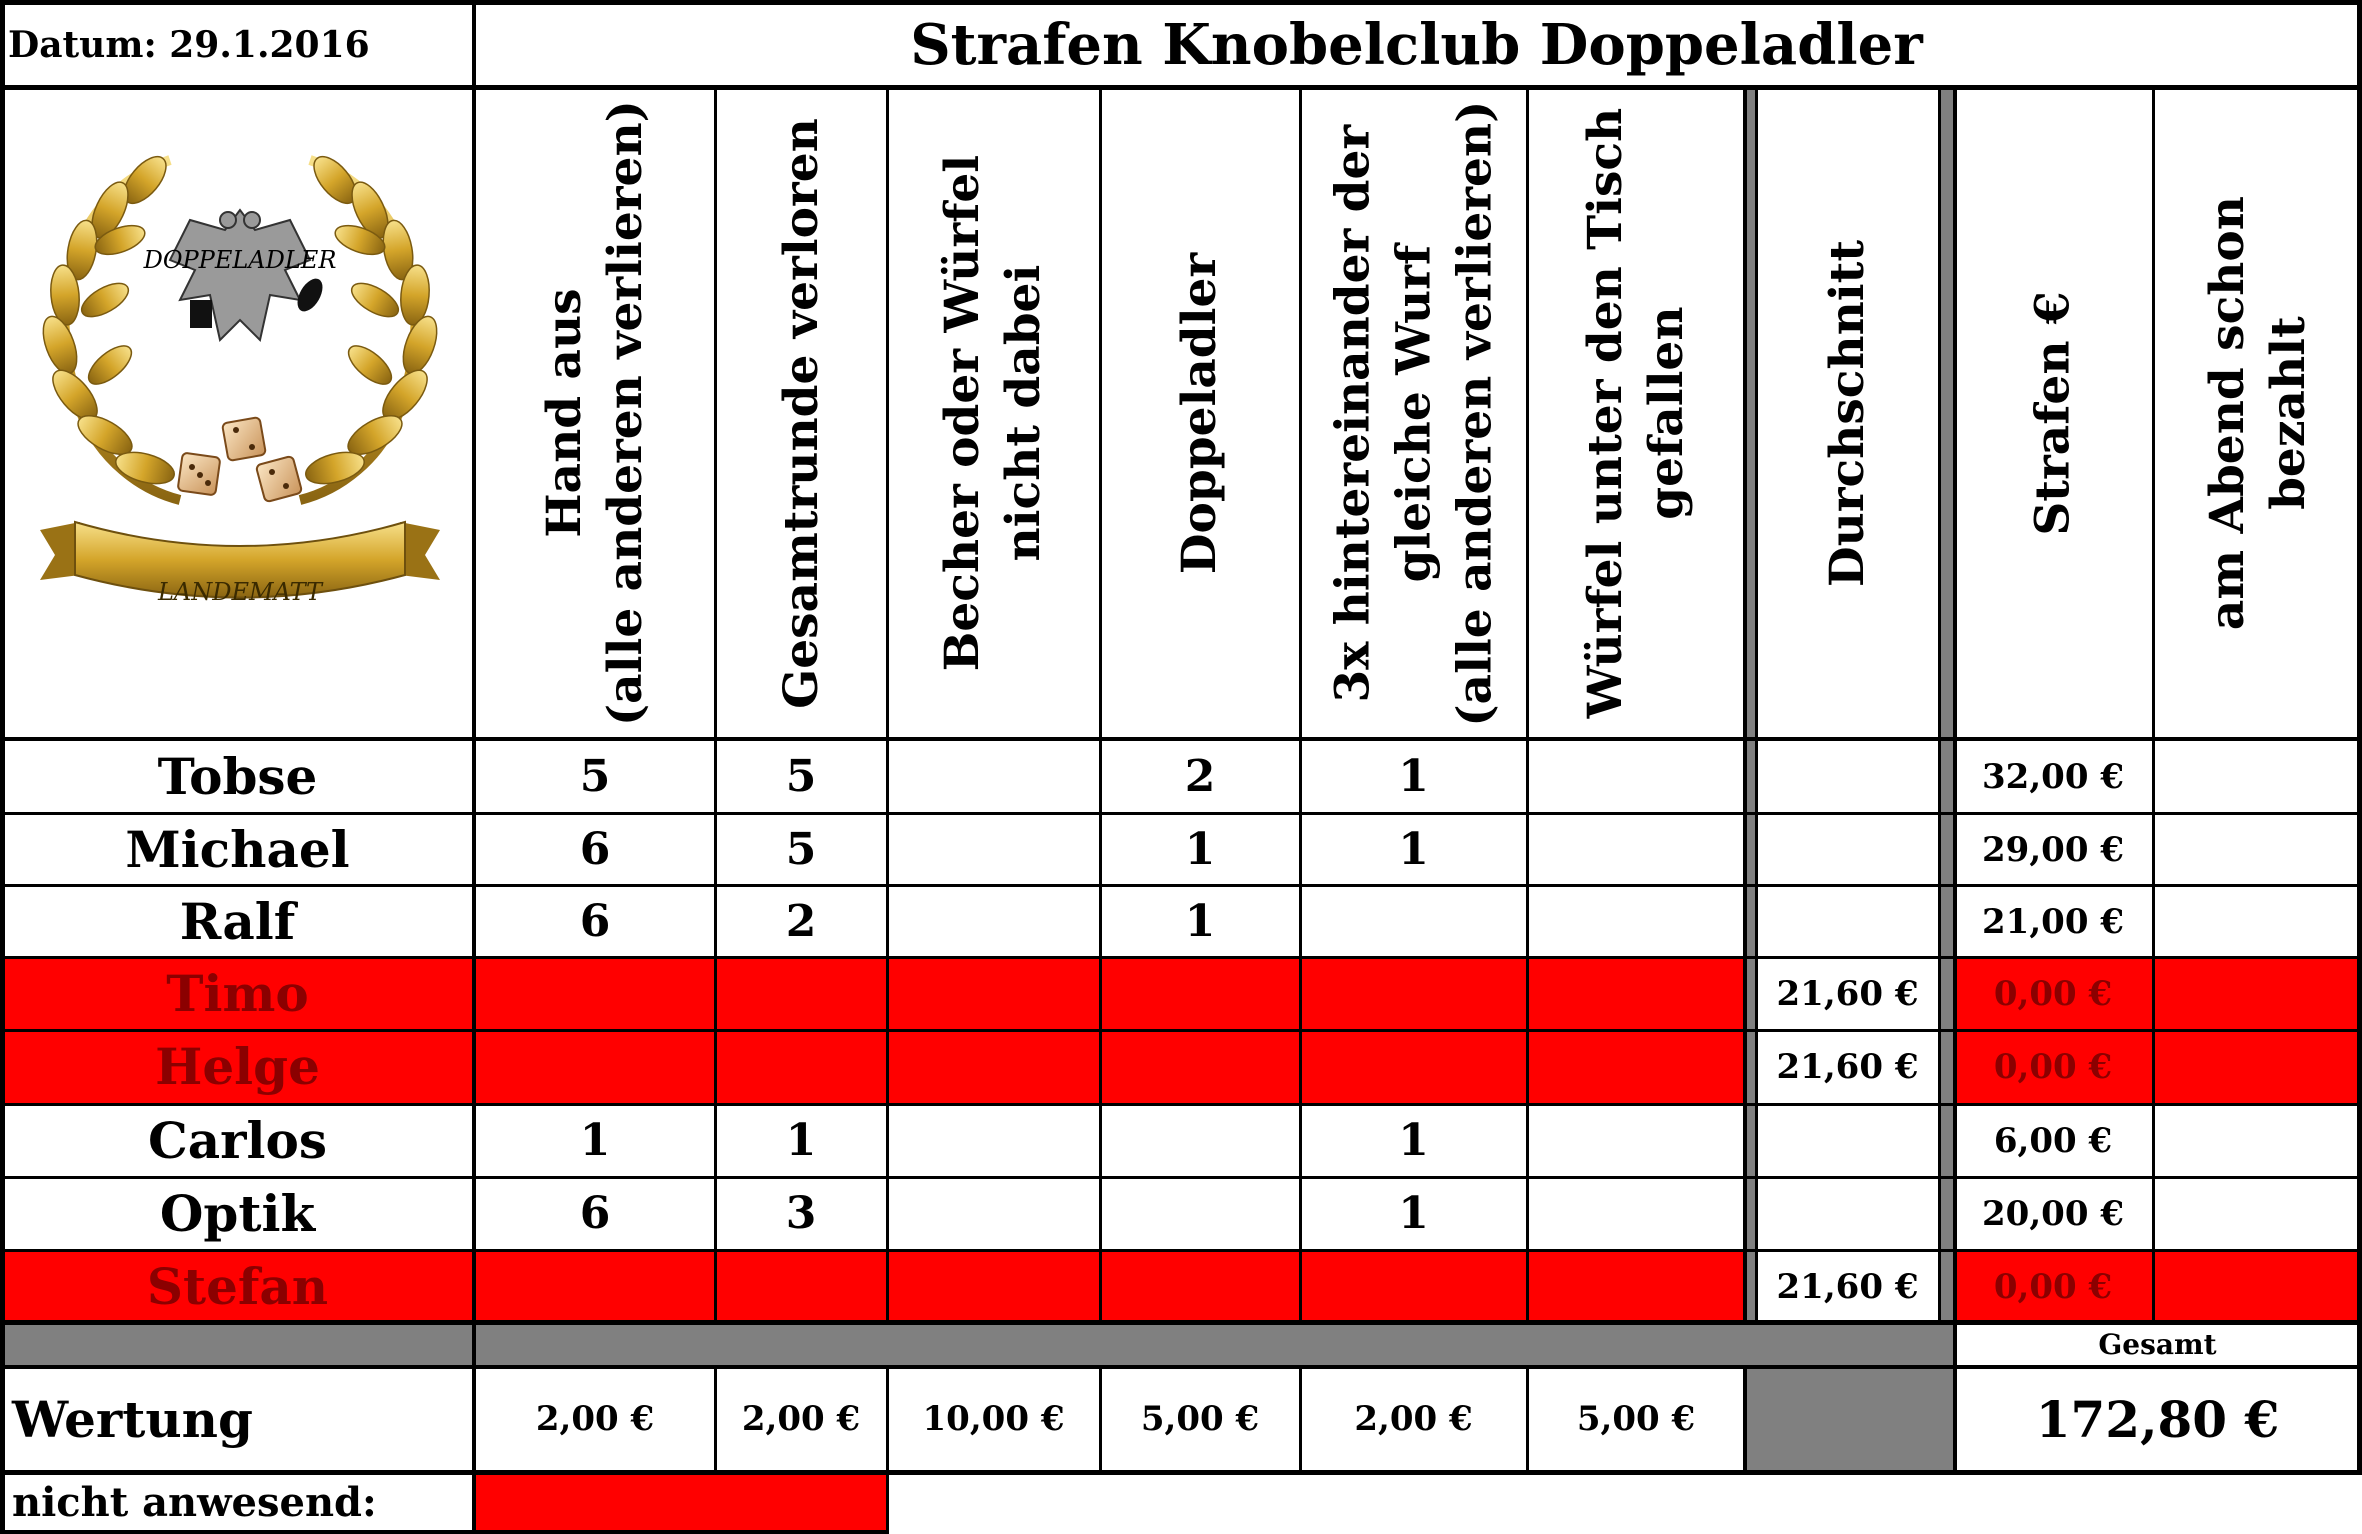 Image resolution: width=2362 pixels, height=1534 pixels. What do you see at coordinates (1849, 1420) in the screenshot?
I see `wertung-grey-cell` at bounding box center [1849, 1420].